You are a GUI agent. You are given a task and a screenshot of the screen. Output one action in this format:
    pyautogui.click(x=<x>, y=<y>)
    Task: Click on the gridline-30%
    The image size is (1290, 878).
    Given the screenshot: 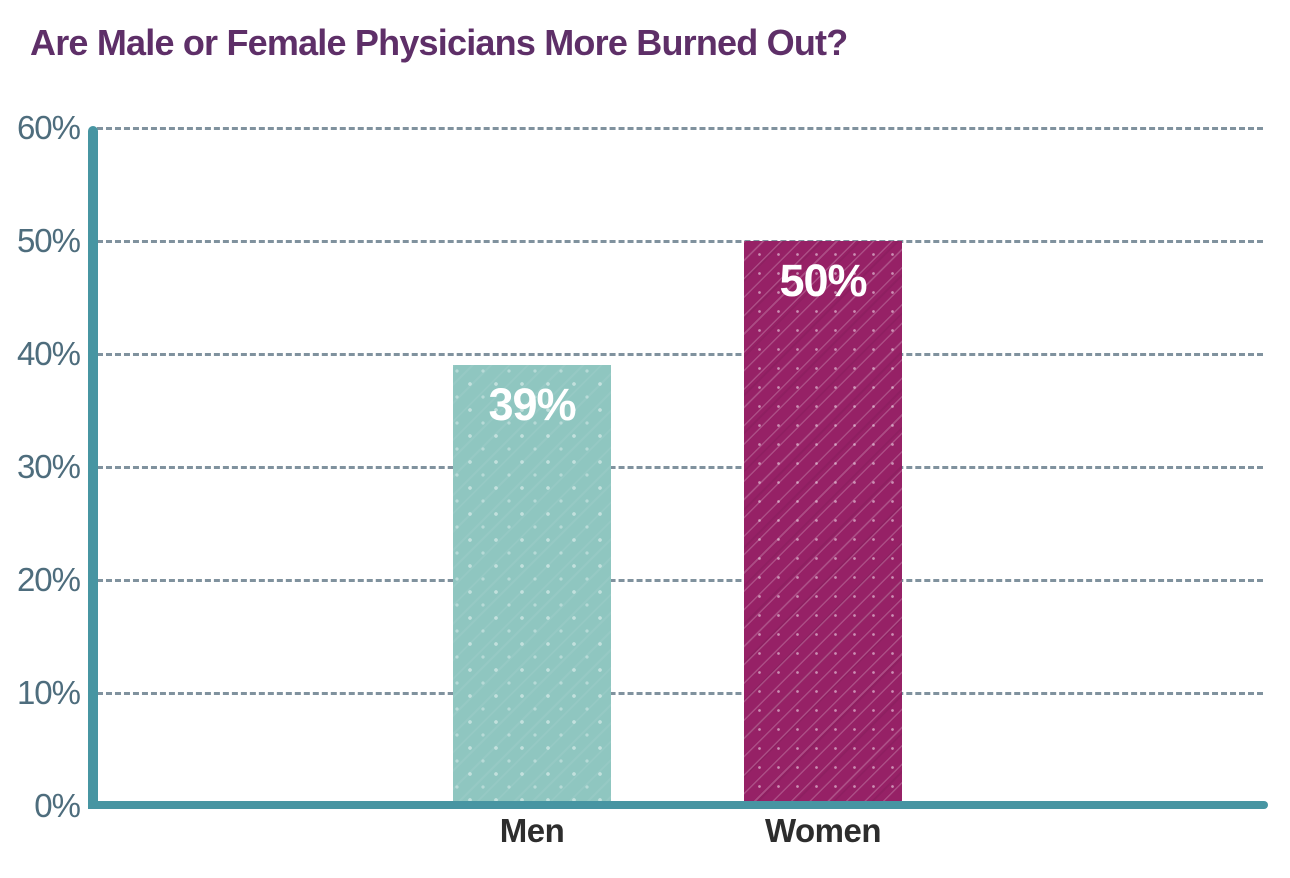 What is the action you would take?
    pyautogui.click(x=680, y=467)
    